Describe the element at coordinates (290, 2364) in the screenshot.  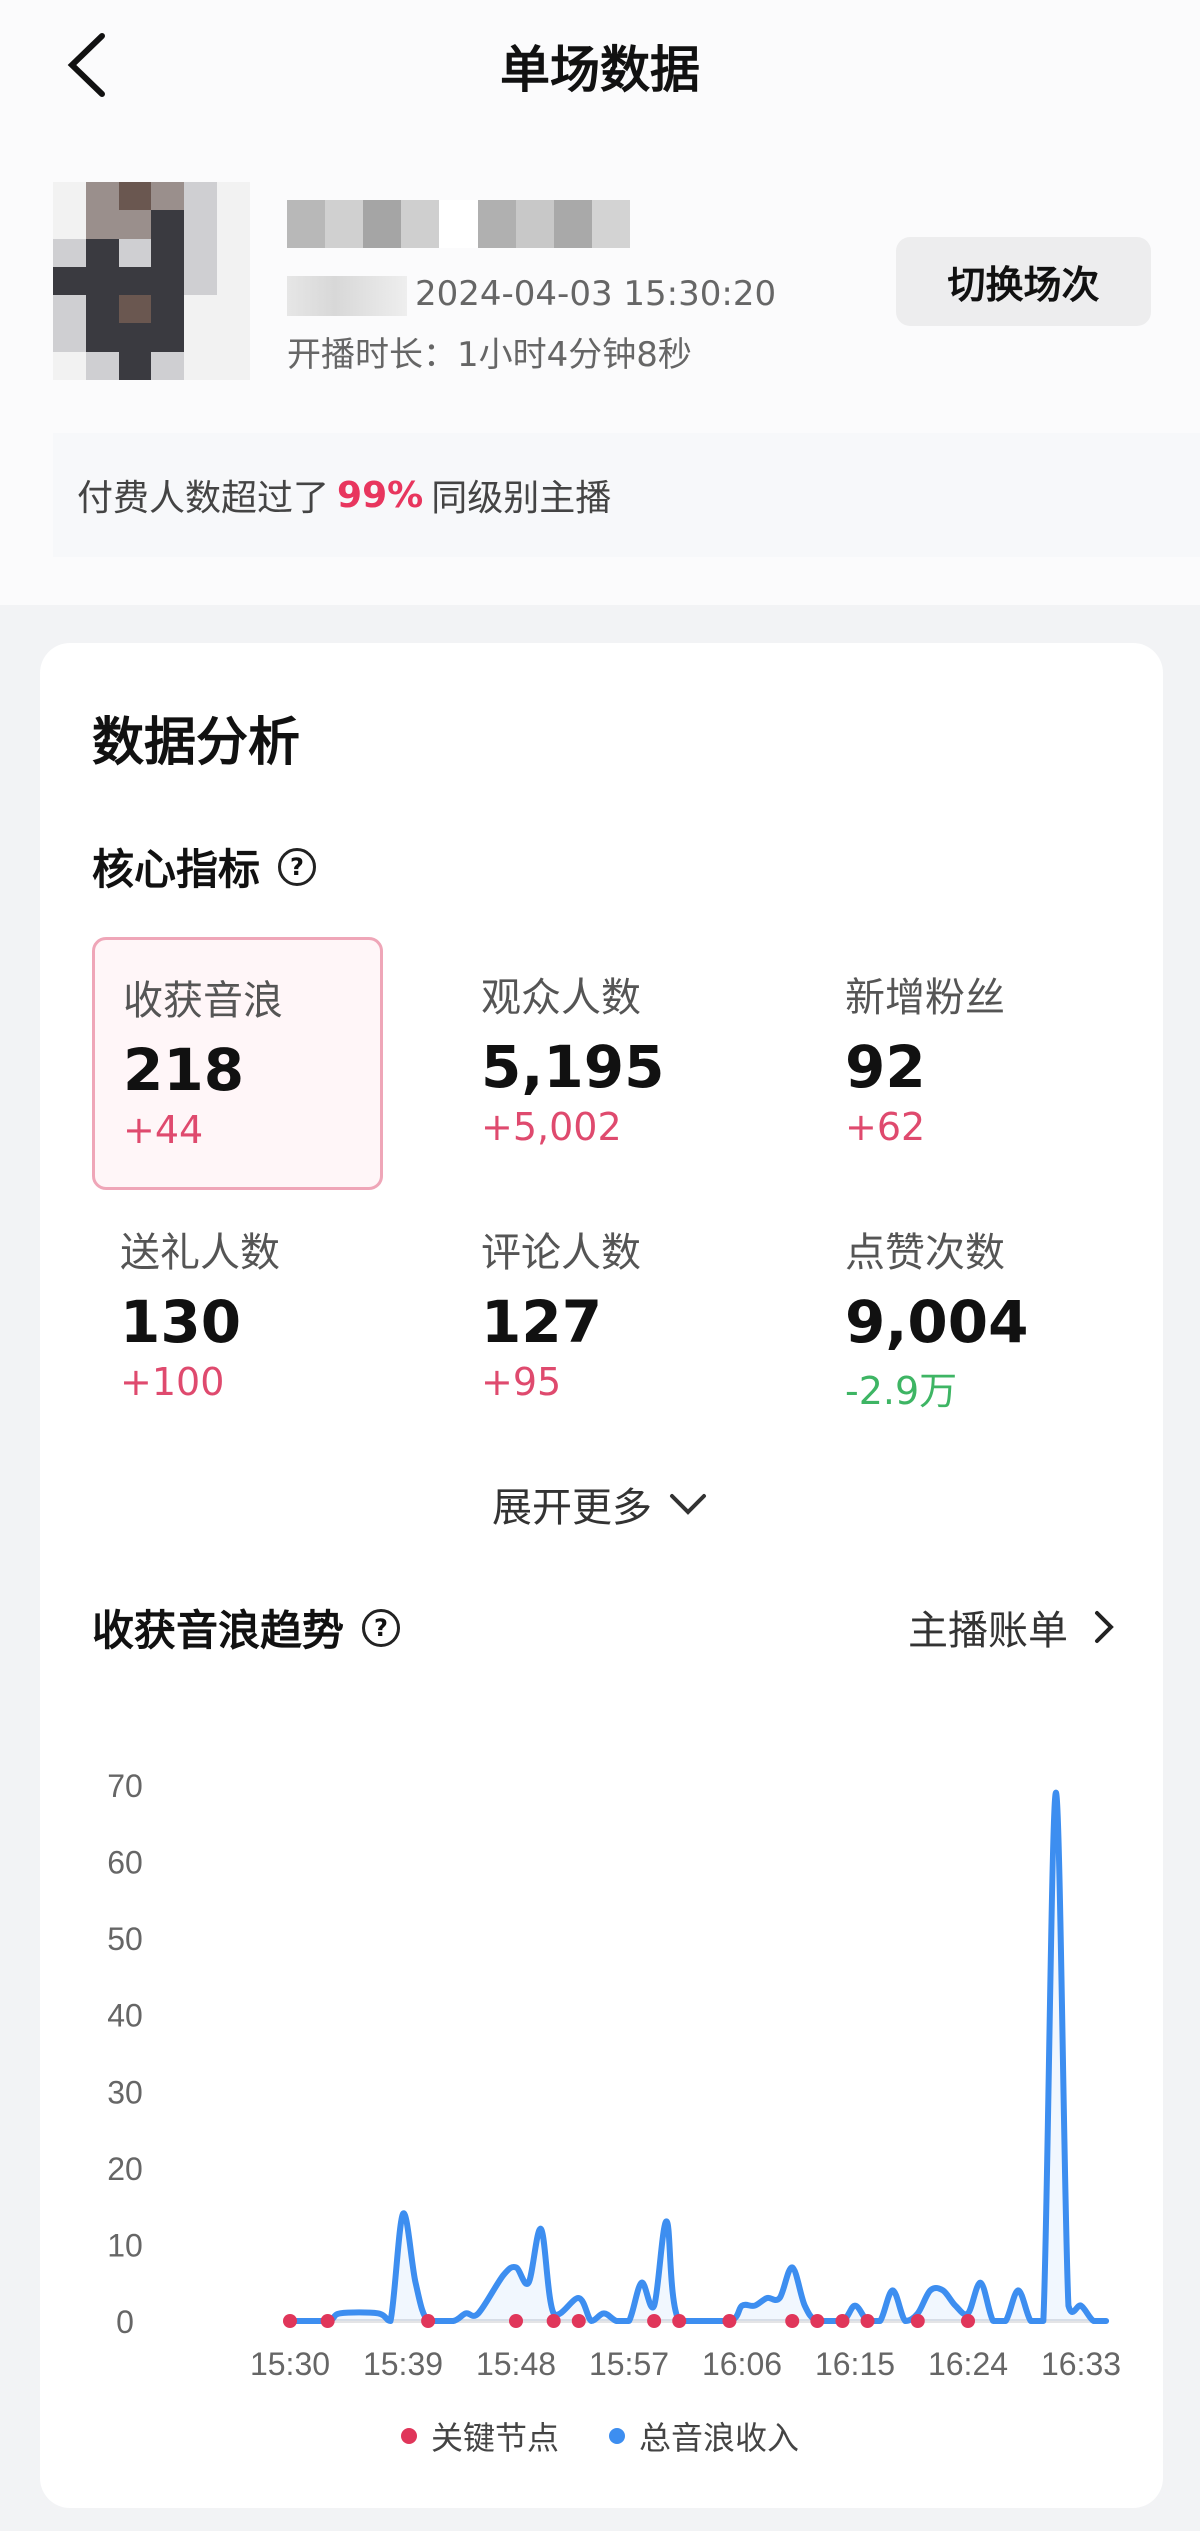
I see `x-tick-label: 15:30` at that location.